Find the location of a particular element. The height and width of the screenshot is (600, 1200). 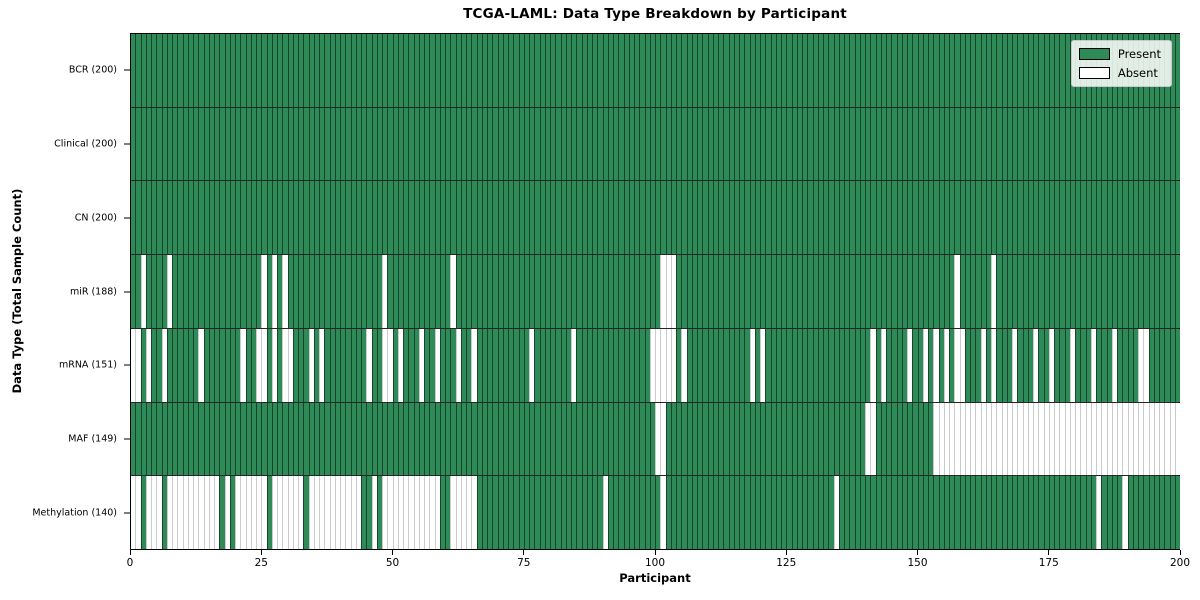

matrix-row-bcr is located at coordinates (655, 70).